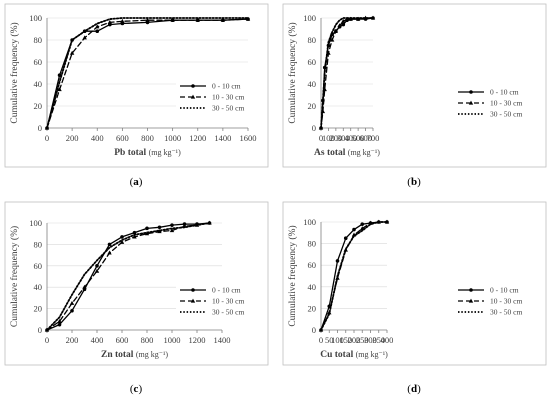  Describe the element at coordinates (136, 182) in the screenshot. I see `panel-caption: (a)` at that location.